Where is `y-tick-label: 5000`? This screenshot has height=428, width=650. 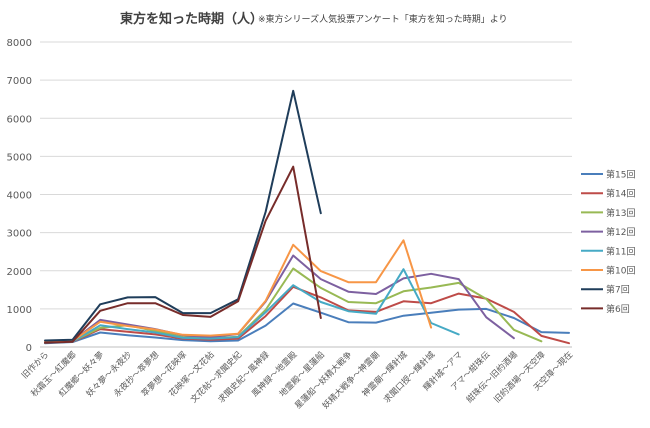 y-tick-label: 5000 is located at coordinates (19, 157).